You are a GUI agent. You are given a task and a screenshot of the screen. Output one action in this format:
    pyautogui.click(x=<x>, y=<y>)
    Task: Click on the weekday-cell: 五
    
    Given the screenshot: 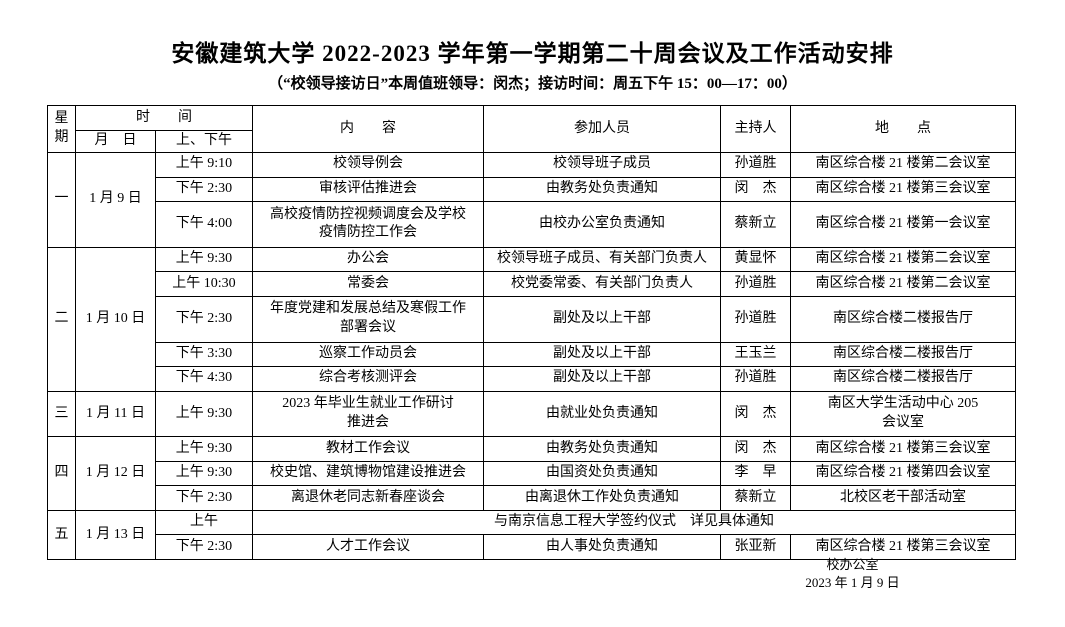 What is the action you would take?
    pyautogui.click(x=61, y=535)
    